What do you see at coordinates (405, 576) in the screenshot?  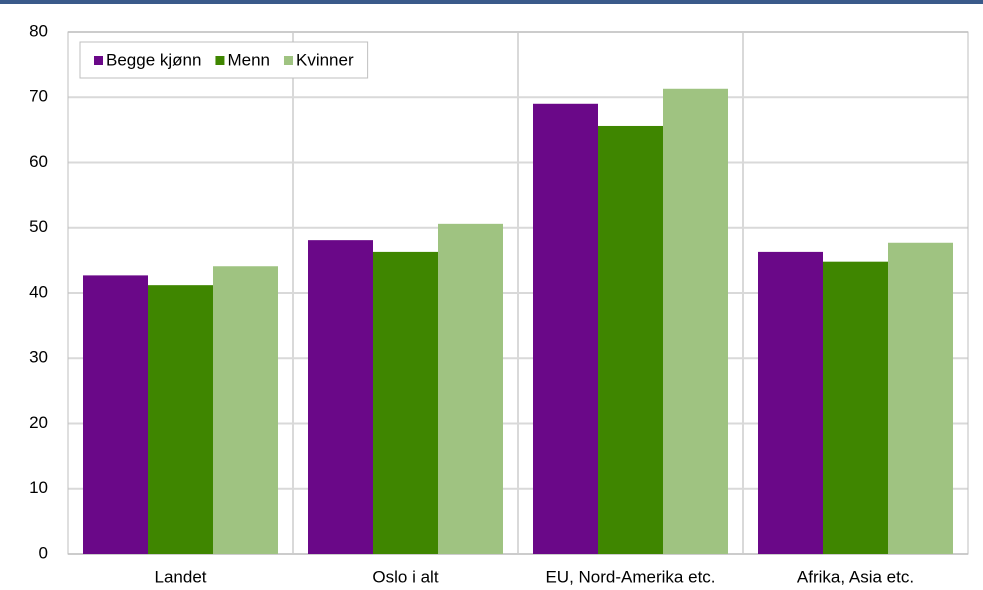 I see `x-tick-label: Oslo i alt` at bounding box center [405, 576].